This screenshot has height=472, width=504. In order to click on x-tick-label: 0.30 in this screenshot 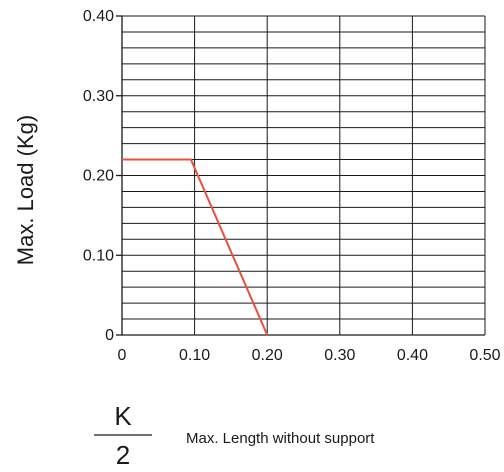, I will do `click(339, 355)`.